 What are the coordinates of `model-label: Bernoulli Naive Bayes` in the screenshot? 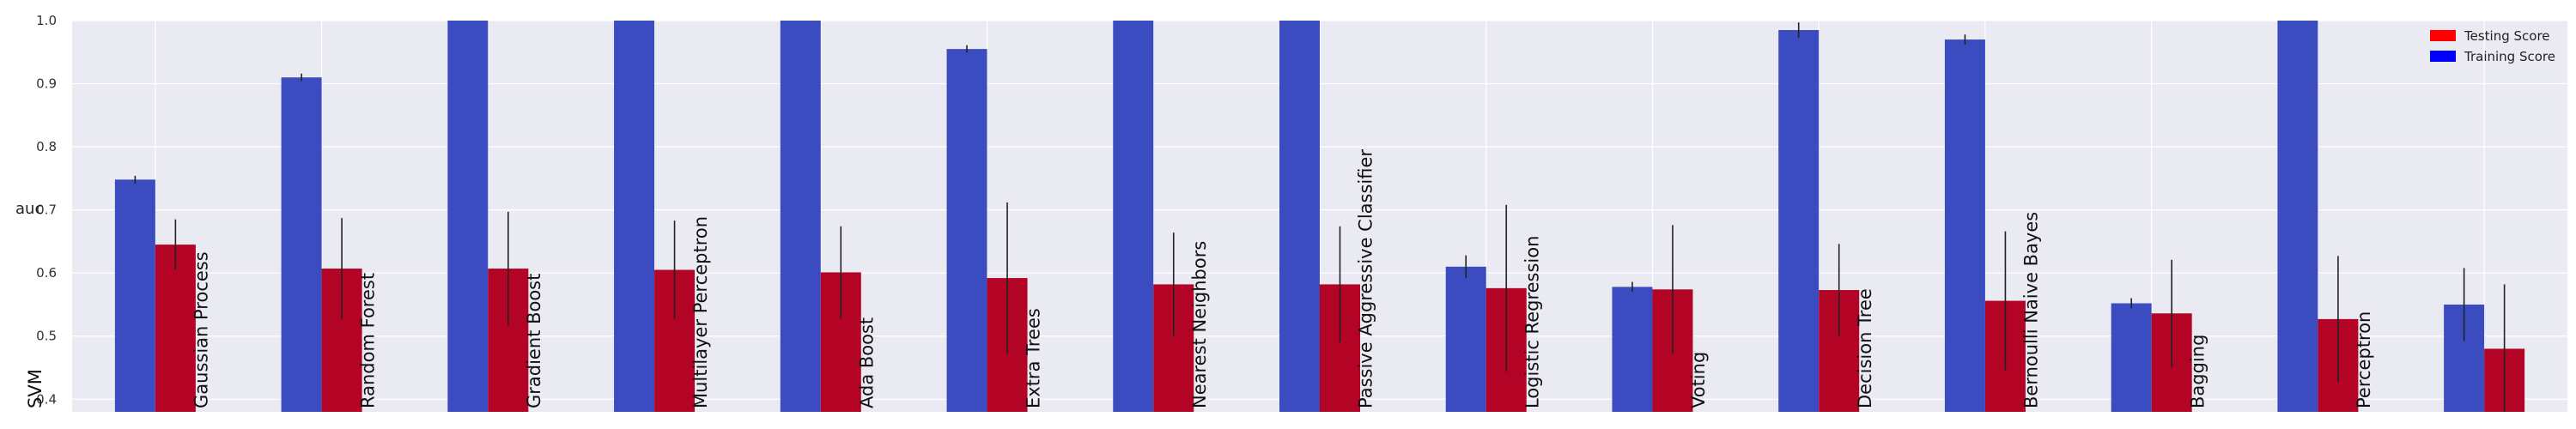 It's located at (2032, 310).